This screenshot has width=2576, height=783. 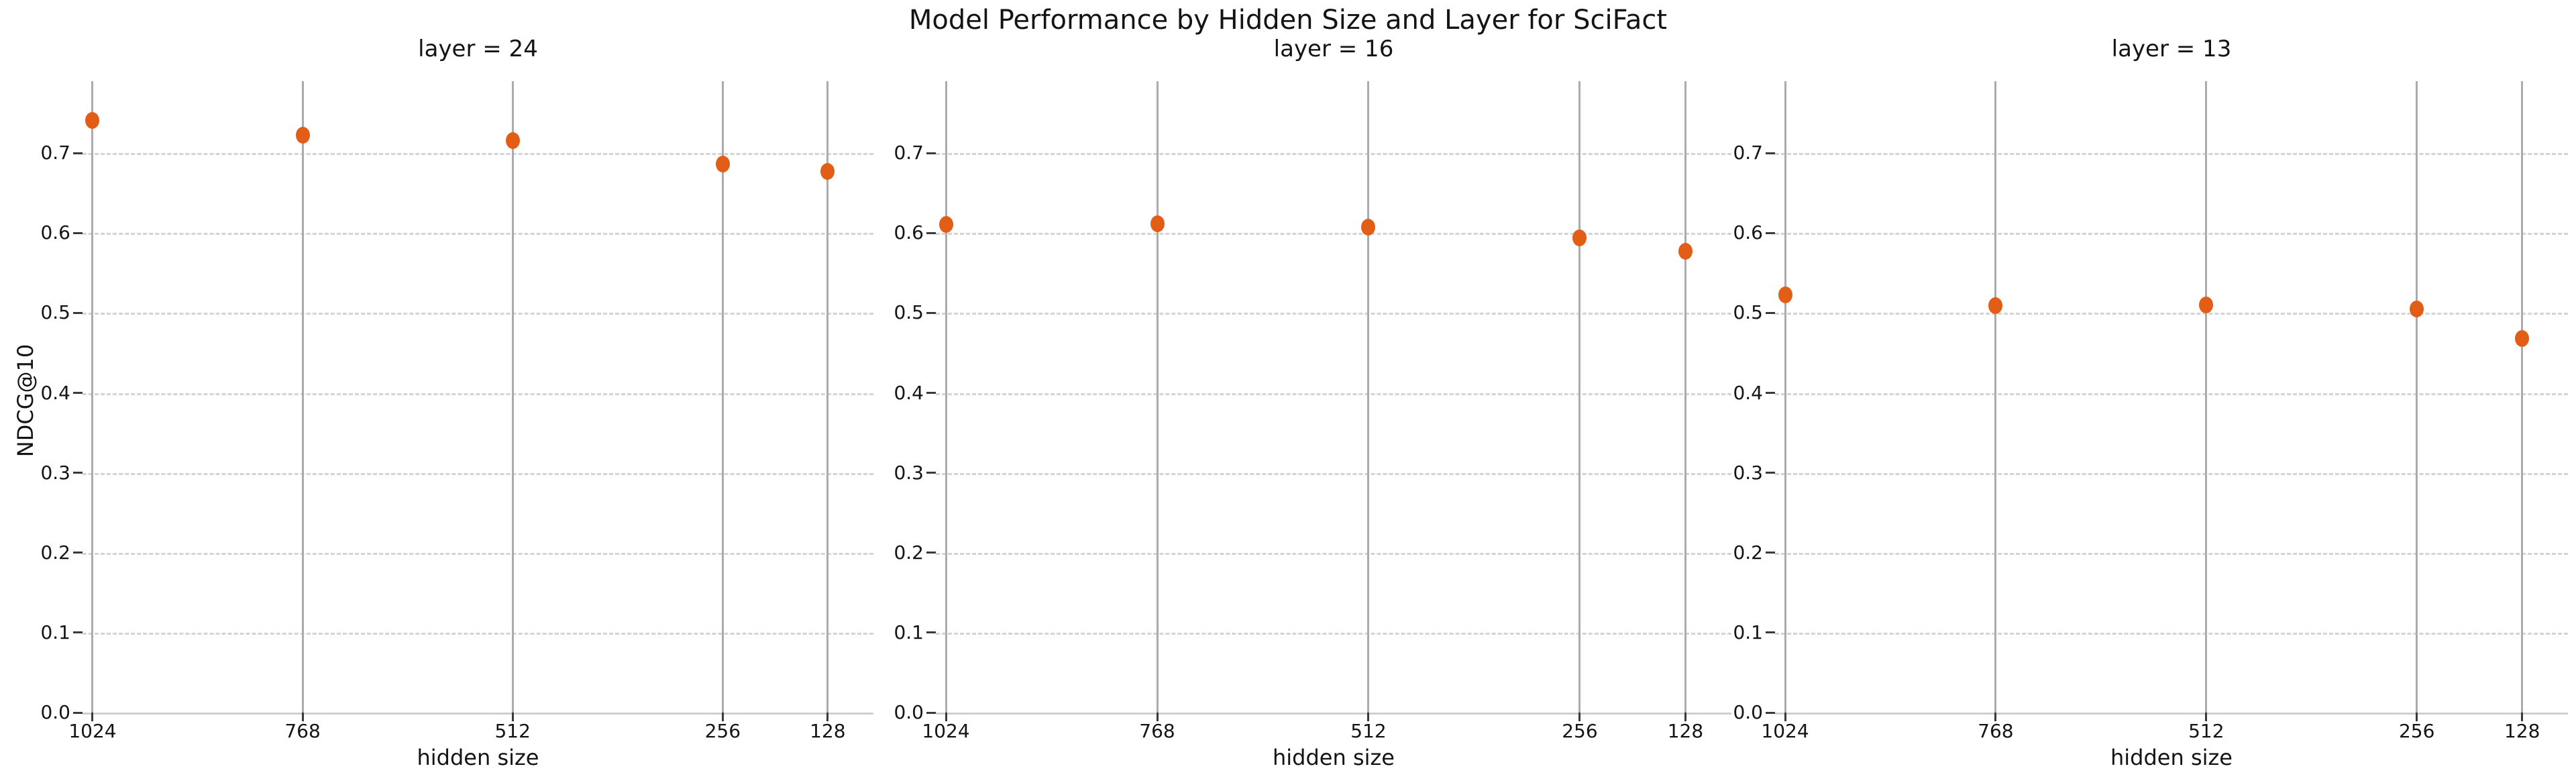 I want to click on y-tick-label: 0.2, so click(x=55, y=552).